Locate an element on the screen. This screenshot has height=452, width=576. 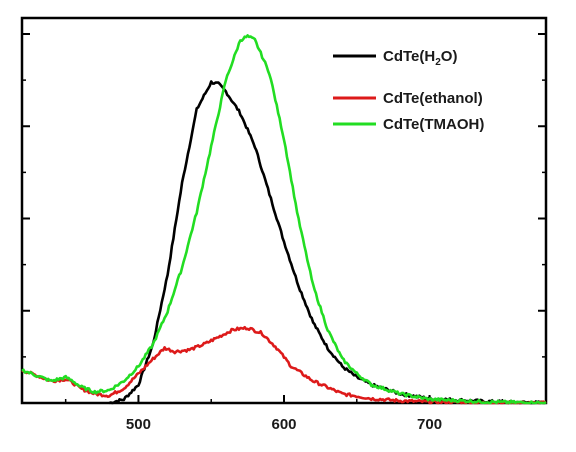
x-tick-label: 700 is located at coordinates (429, 424).